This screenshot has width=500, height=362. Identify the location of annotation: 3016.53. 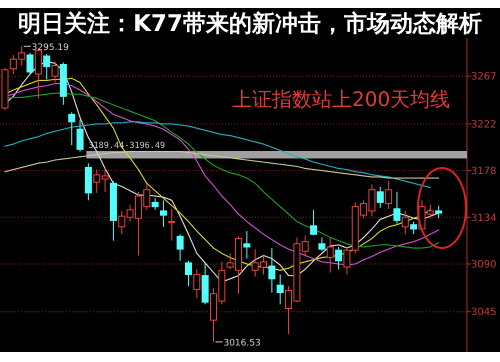
(242, 343).